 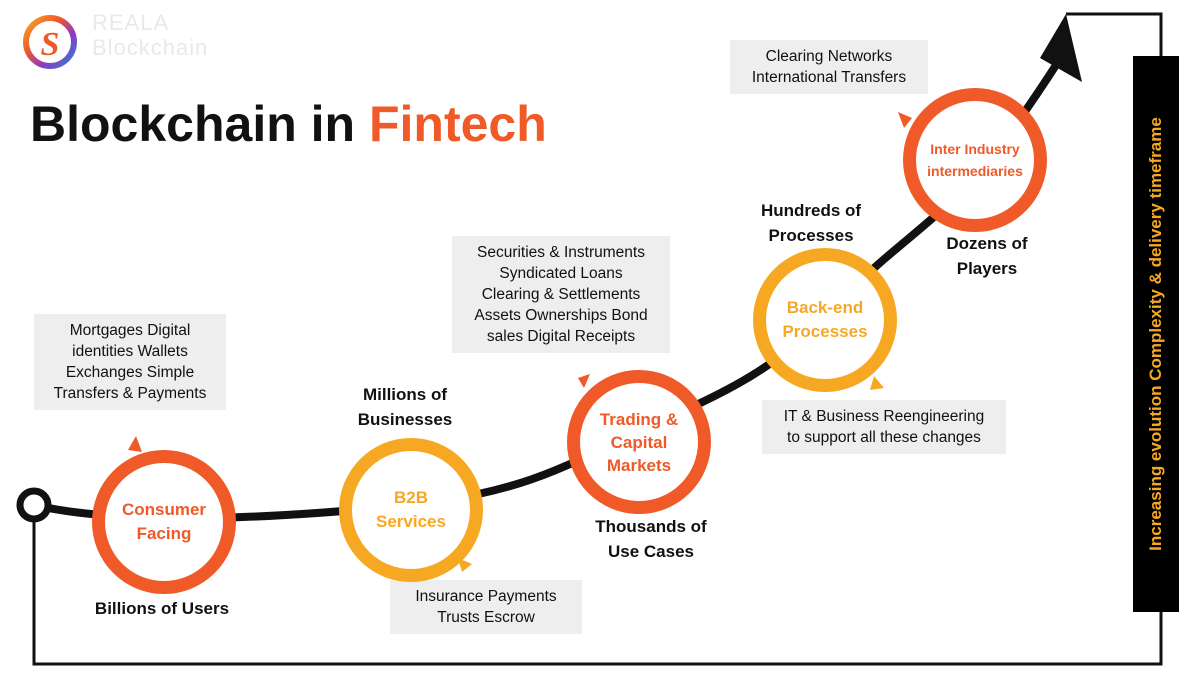 What do you see at coordinates (411, 521) in the screenshot?
I see `stage-label: Services` at bounding box center [411, 521].